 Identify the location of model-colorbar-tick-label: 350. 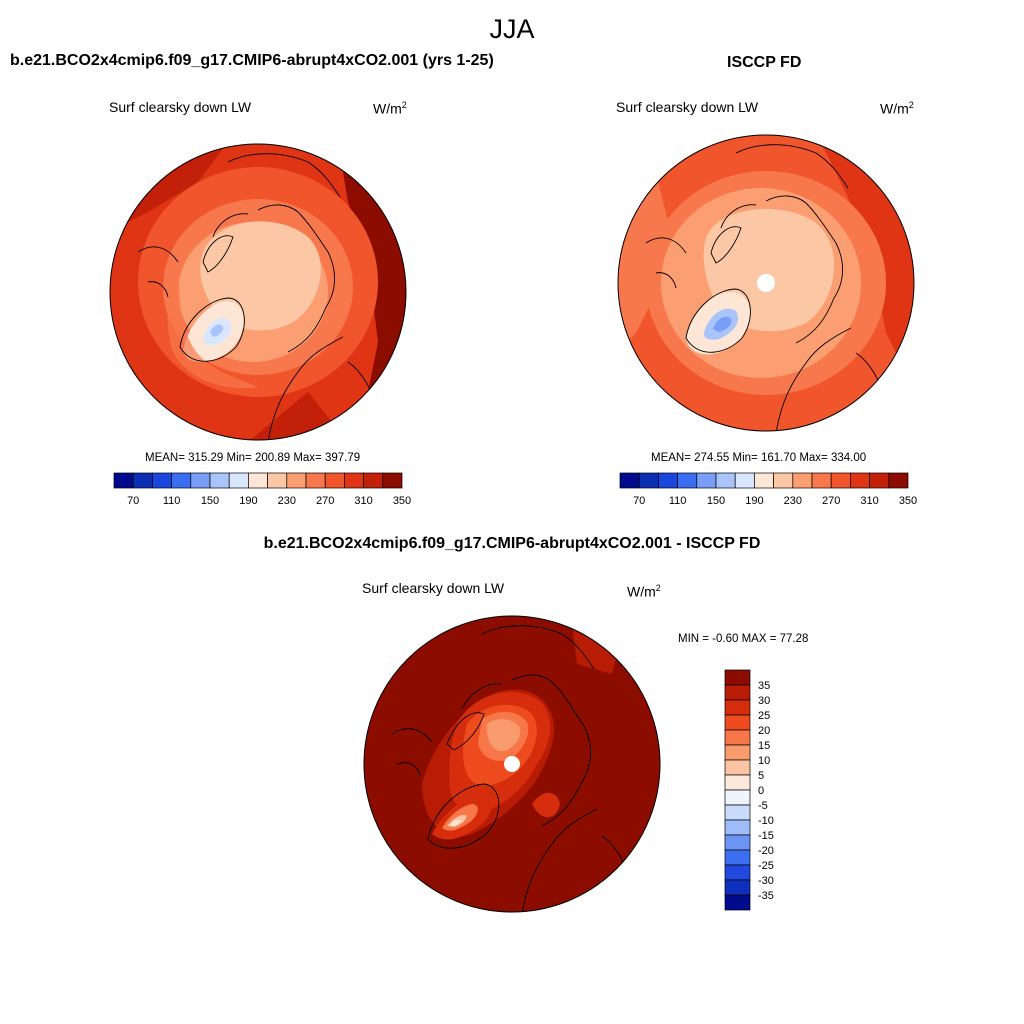
(402, 501).